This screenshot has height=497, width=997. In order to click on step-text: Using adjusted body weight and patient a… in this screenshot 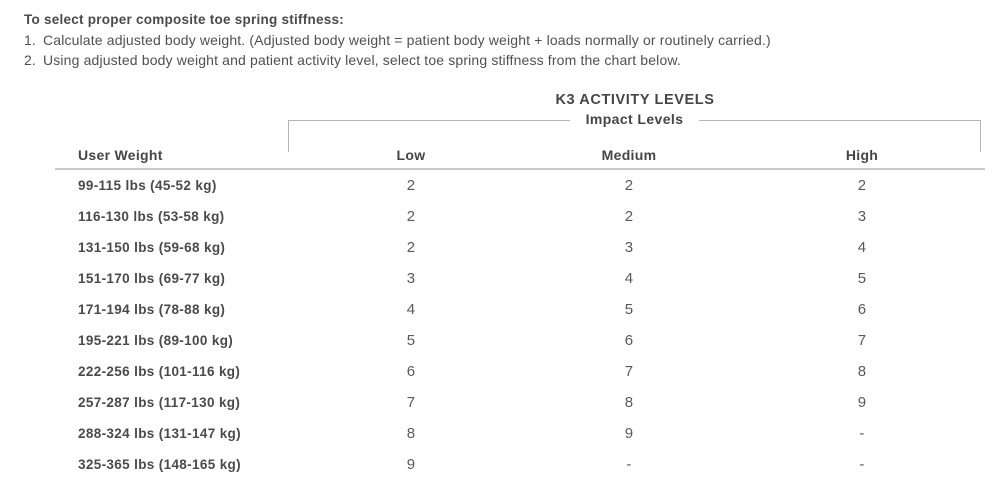, I will do `click(362, 60)`.